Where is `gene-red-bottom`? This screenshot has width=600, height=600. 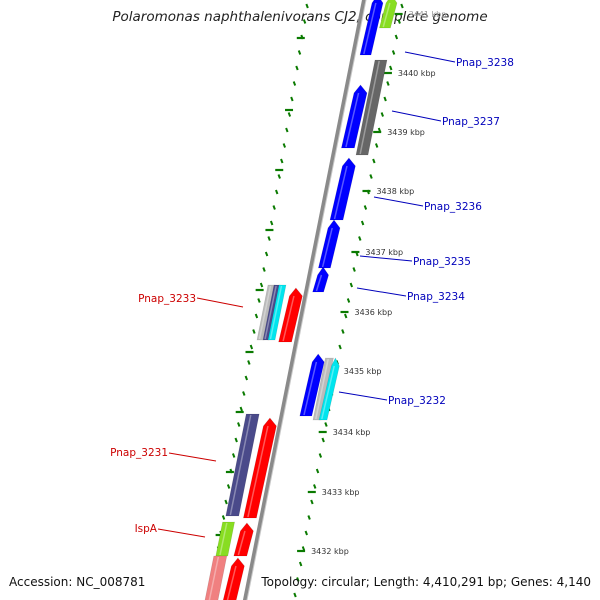 gene-red-bottom is located at coordinates (233, 578).